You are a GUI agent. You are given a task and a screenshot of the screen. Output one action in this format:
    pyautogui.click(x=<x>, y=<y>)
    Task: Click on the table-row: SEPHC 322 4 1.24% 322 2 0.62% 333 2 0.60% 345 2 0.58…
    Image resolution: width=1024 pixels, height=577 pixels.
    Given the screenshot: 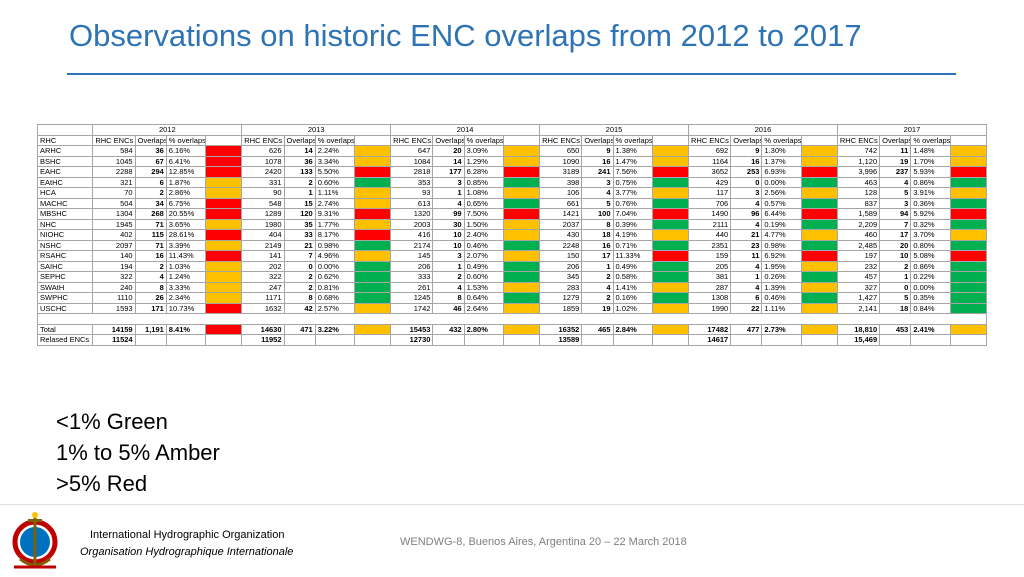 What is the action you would take?
    pyautogui.click(x=512, y=277)
    